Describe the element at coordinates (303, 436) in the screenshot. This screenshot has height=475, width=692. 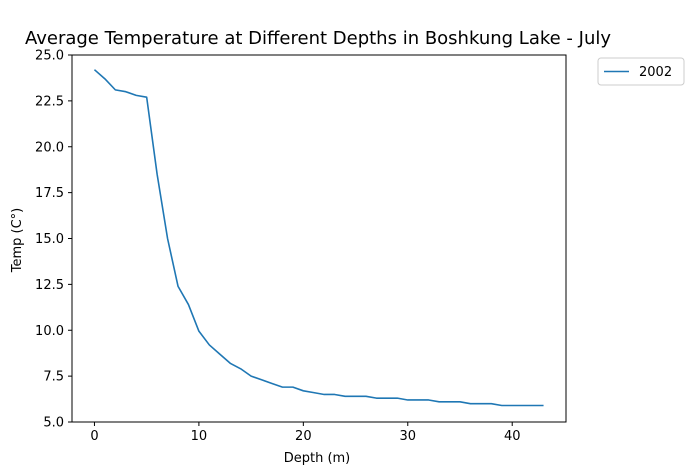
I see `x-tick-label: 20` at that location.